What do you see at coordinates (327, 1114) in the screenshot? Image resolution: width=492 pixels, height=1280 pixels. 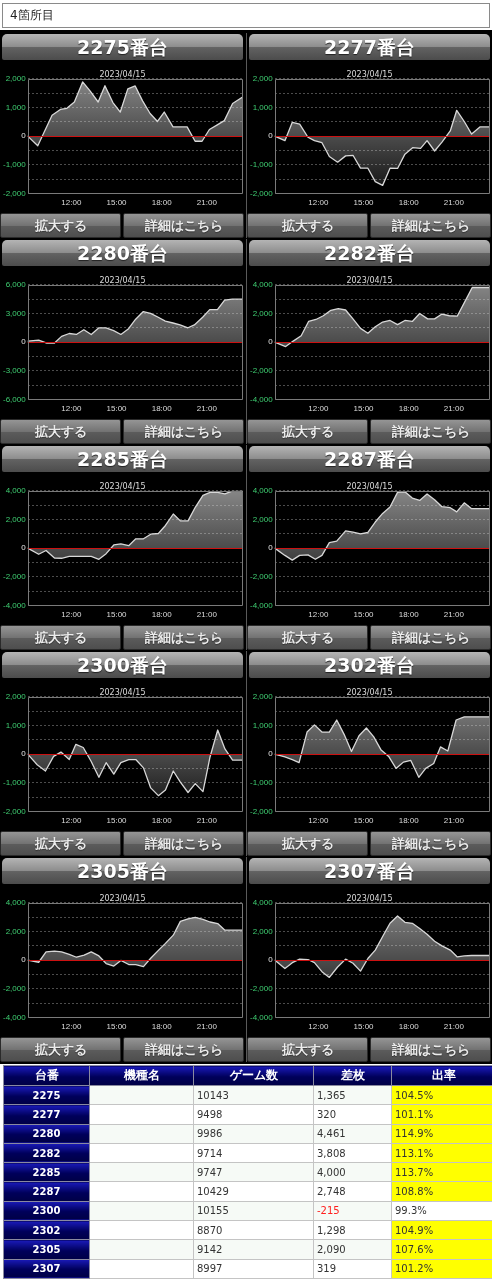 I see `data-label: 320` at bounding box center [327, 1114].